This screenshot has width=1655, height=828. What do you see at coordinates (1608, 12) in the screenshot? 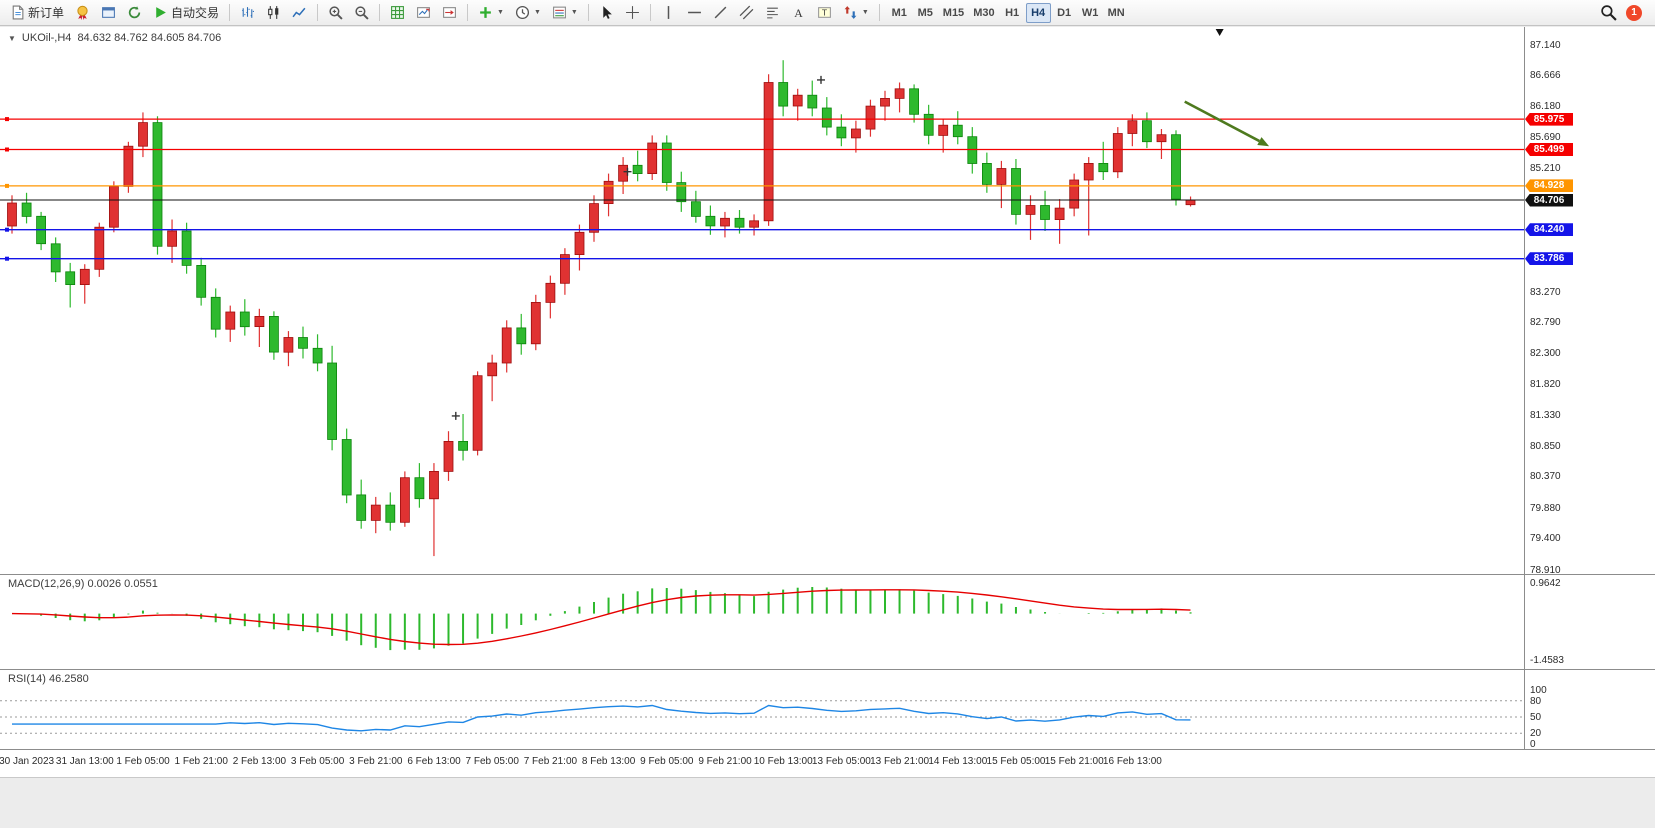
I see `search-icon` at bounding box center [1608, 12].